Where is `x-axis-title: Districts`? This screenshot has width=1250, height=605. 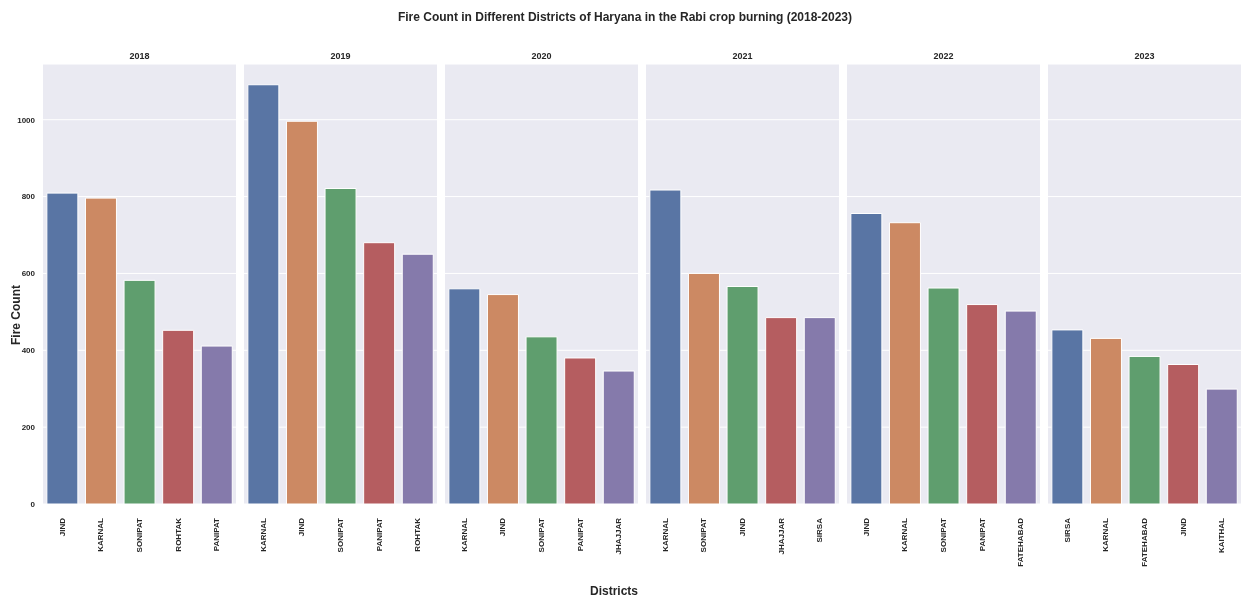 x-axis-title: Districts is located at coordinates (613, 591).